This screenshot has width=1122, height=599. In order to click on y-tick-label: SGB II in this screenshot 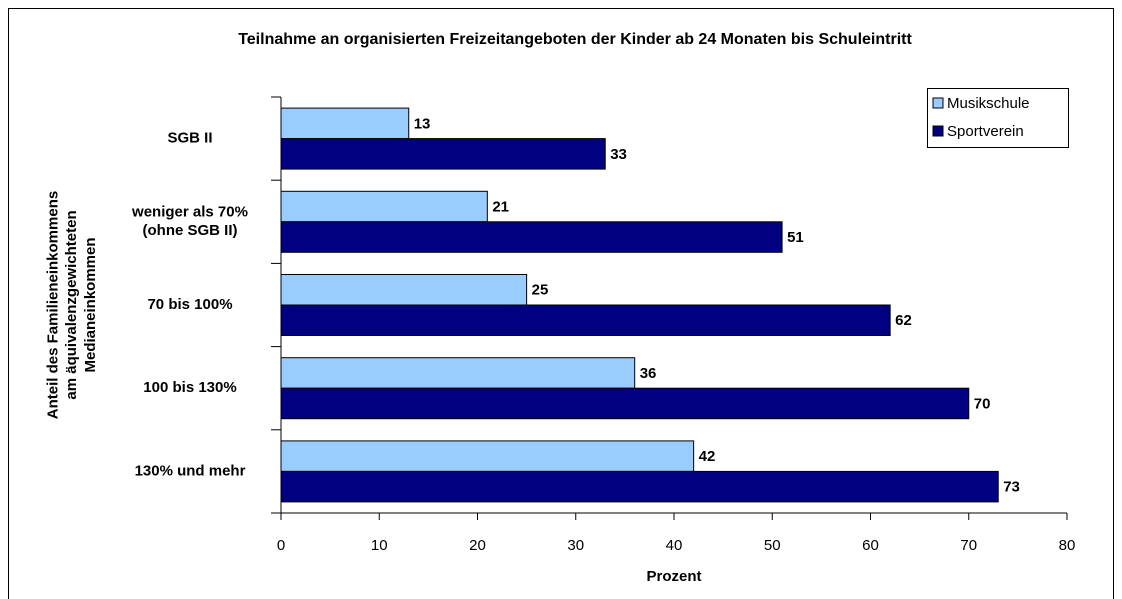, I will do `click(189, 138)`.